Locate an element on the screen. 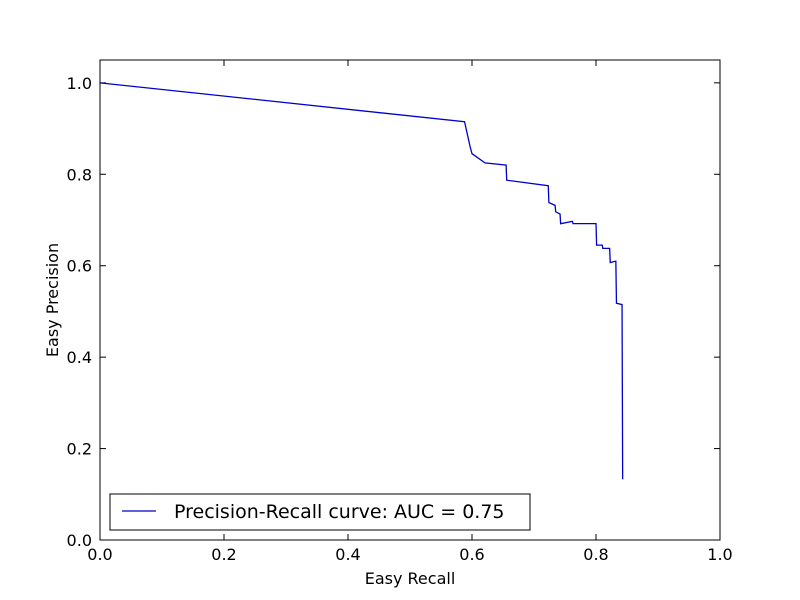 Image resolution: width=800 pixels, height=600 pixels. legend: Precision-Recall curve: AUC = 0.75 is located at coordinates (320, 512).